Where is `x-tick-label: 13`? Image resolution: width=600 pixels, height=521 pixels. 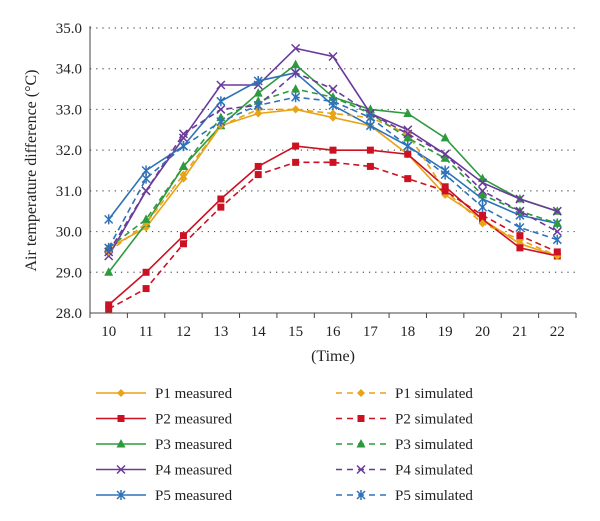
x-tick-label: 13 is located at coordinates (220, 332).